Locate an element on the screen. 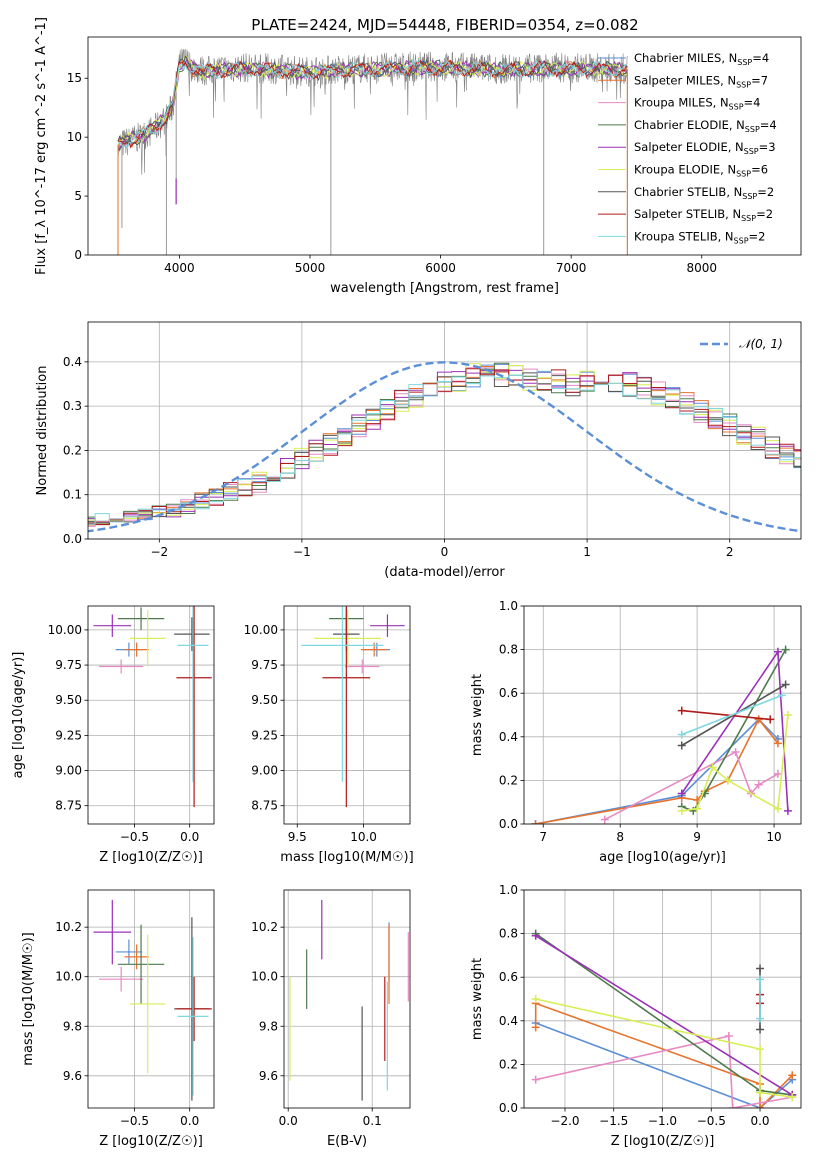  weight_vs_age-plot is located at coordinates (661, 734).